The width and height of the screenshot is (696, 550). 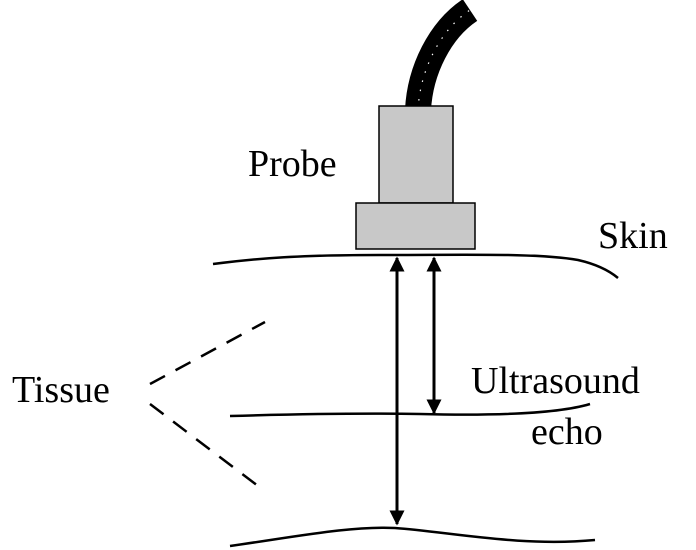 What do you see at coordinates (207, 353) in the screenshot?
I see `tissue-pointer-upper` at bounding box center [207, 353].